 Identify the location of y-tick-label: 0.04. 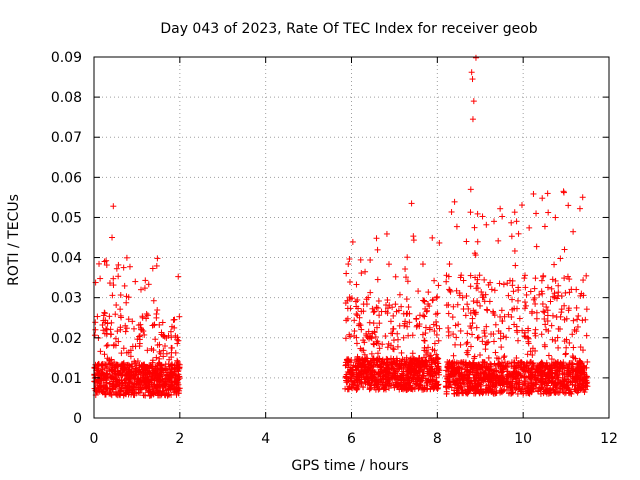
(66, 259).